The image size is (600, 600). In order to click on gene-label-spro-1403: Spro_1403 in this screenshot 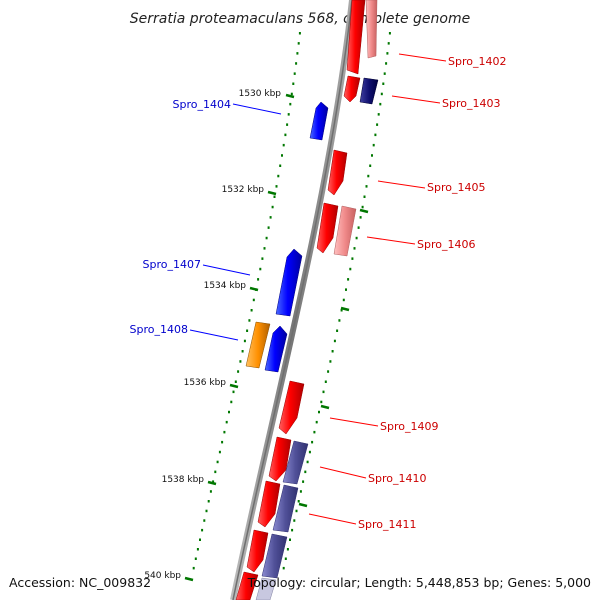, I will do `click(471, 103)`.